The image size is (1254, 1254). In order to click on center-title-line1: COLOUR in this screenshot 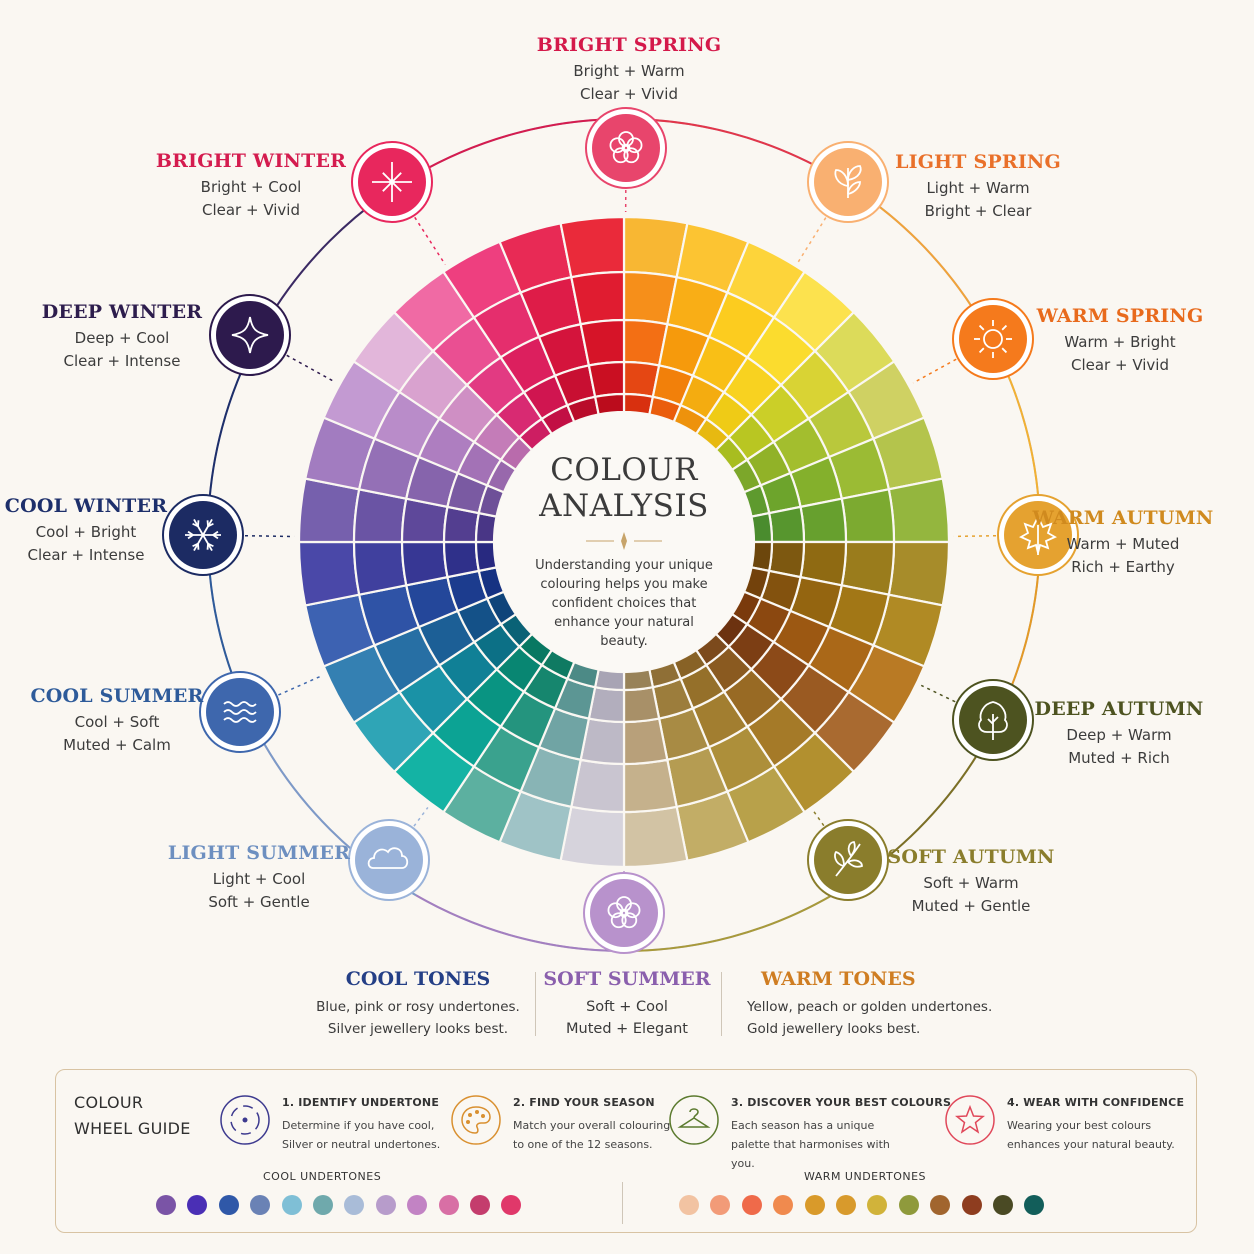, I will do `click(624, 470)`.